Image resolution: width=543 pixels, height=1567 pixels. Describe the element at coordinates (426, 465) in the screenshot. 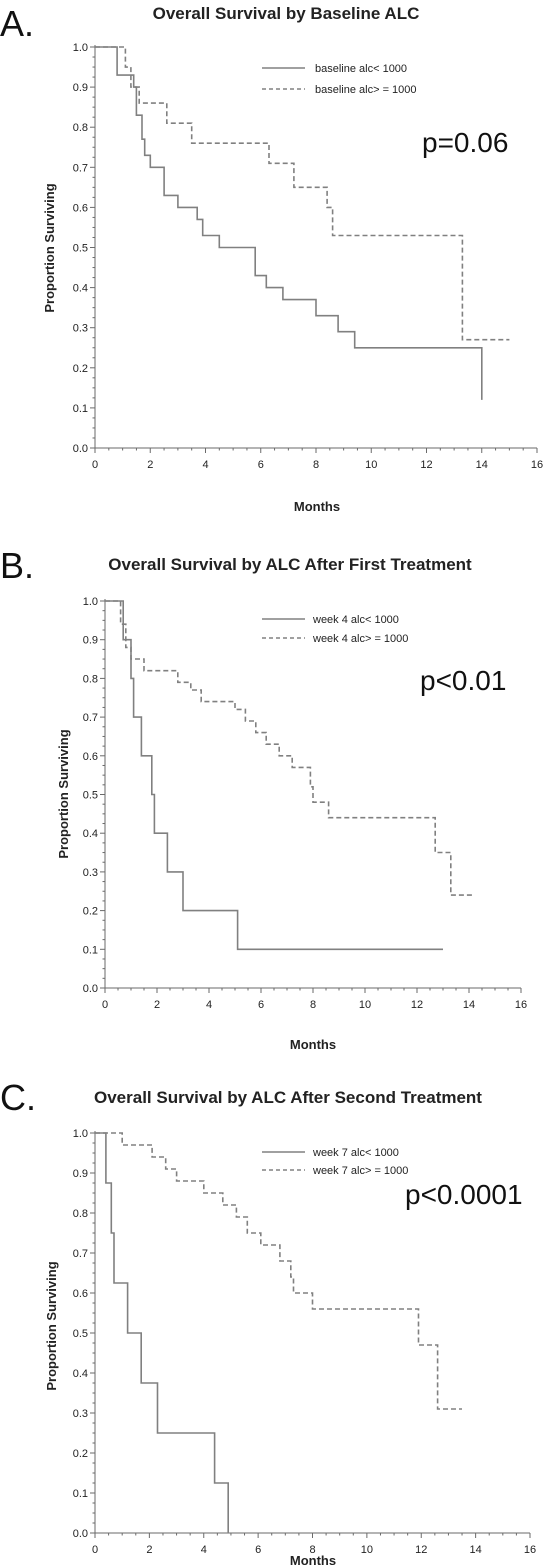

I see `panel-a-x-tick-label-6: 12` at that location.